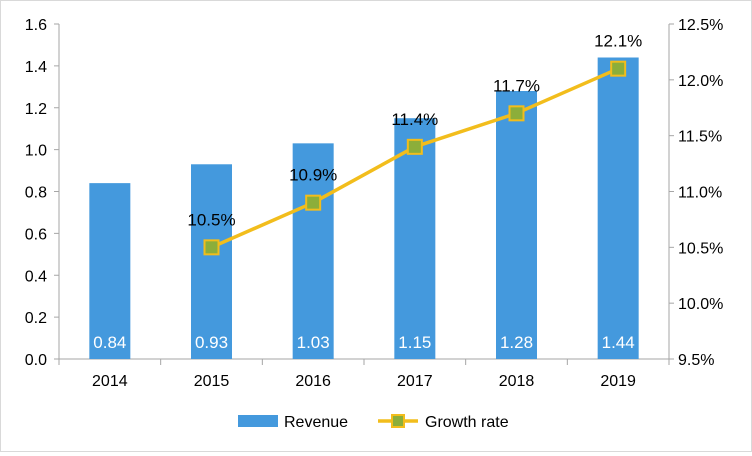 The image size is (752, 456). What do you see at coordinates (313, 342) in the screenshot?
I see `revenue-bar-label: 1.03` at bounding box center [313, 342].